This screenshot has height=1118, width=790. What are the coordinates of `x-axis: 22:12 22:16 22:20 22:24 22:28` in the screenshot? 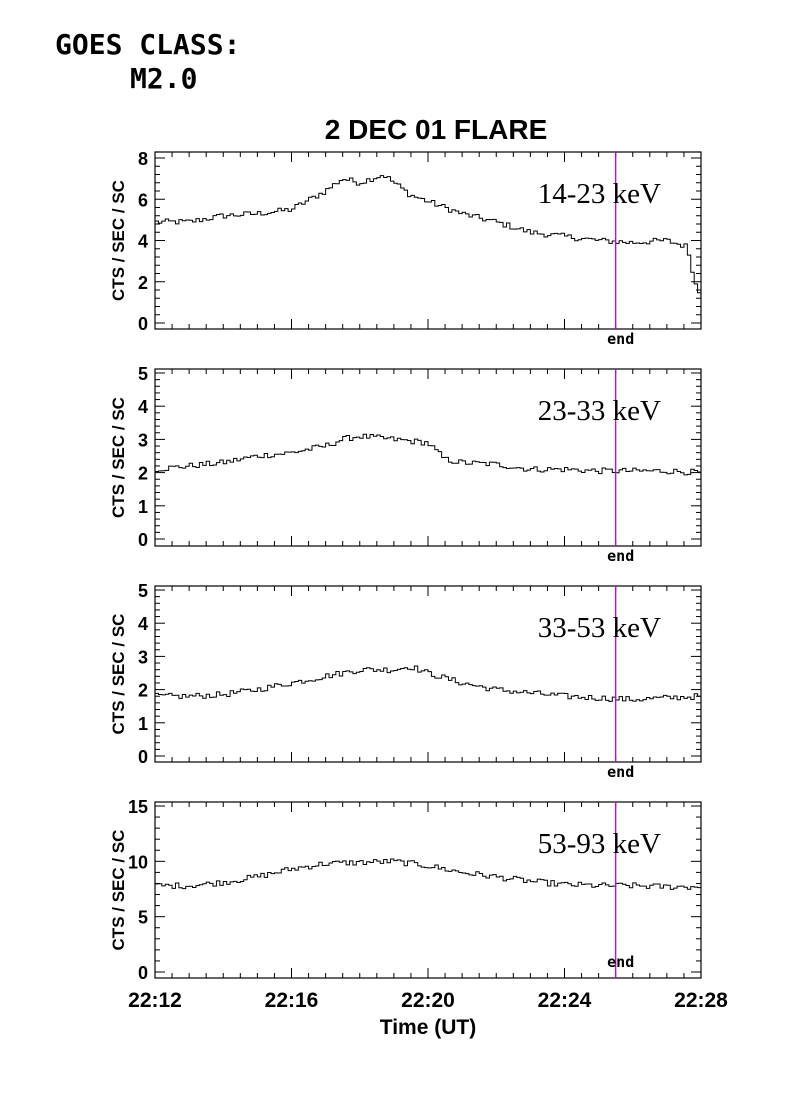 It's located at (428, 1000).